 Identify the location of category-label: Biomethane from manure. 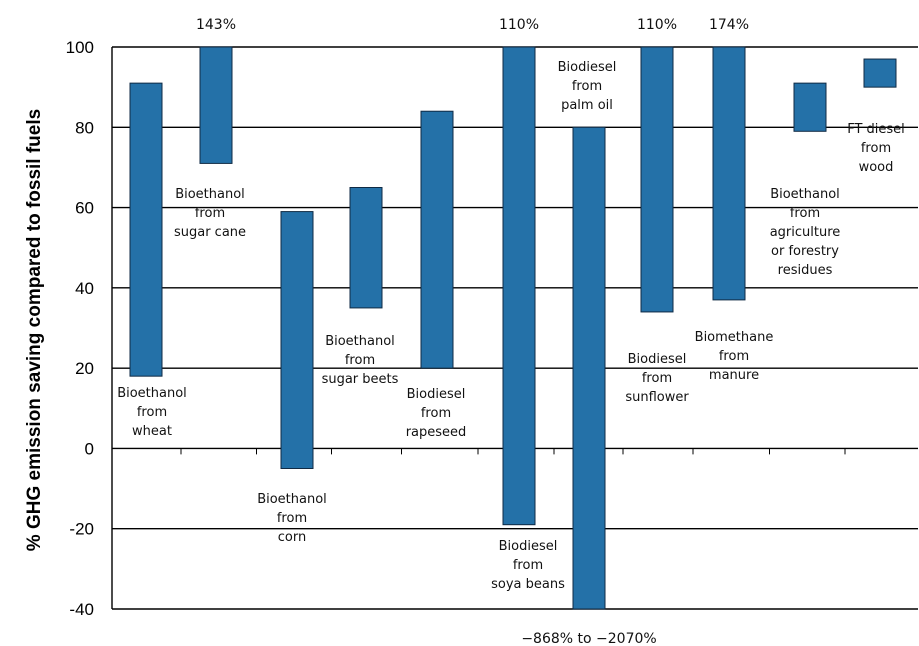
(734, 356).